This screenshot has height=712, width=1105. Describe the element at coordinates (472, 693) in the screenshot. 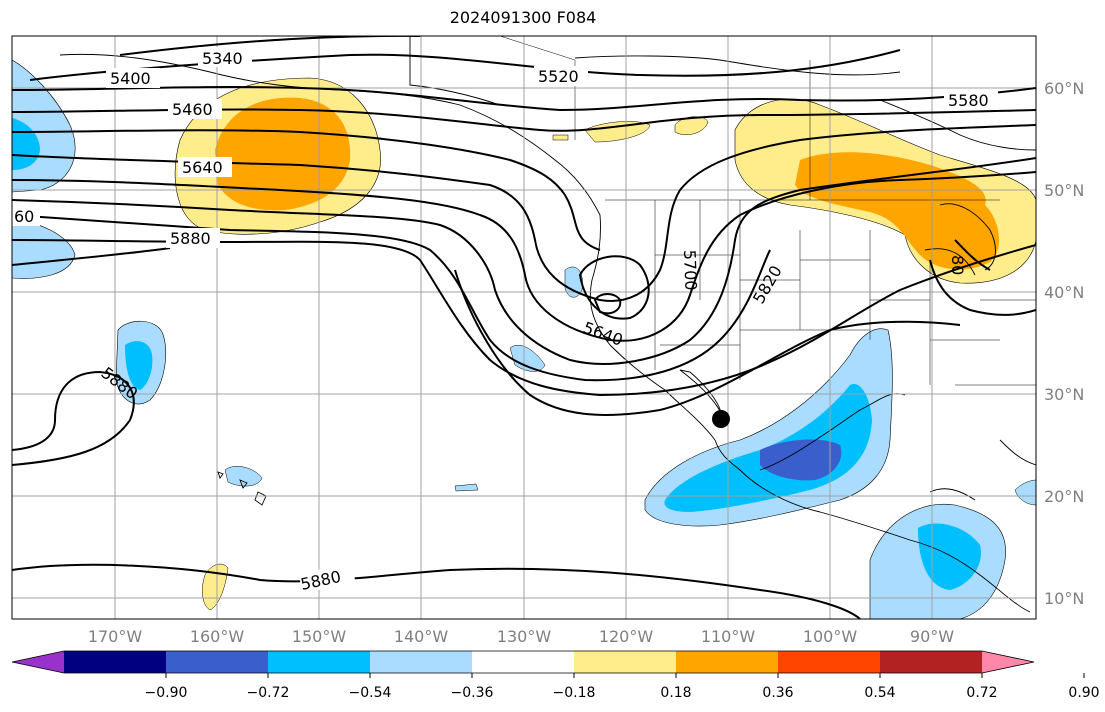

I see `colorbar-tick-label: −0.36` at that location.